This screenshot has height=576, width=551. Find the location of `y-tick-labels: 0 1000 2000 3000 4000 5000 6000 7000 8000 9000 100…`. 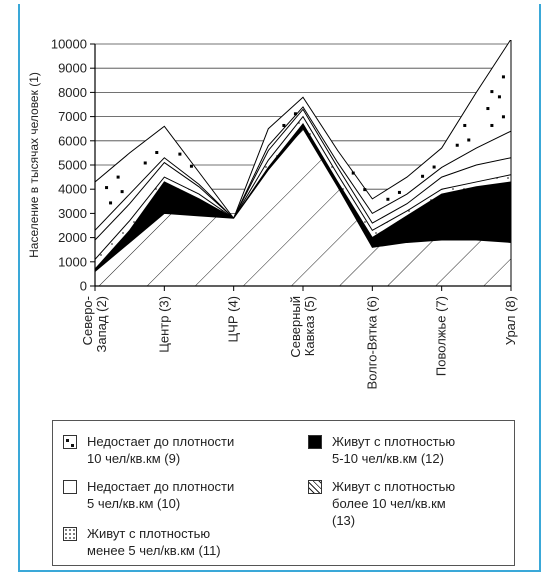

y-tick-labels: 0 1000 2000 3000 4000 5000 6000 7000 8000 9000 100… is located at coordinates (69, 165).